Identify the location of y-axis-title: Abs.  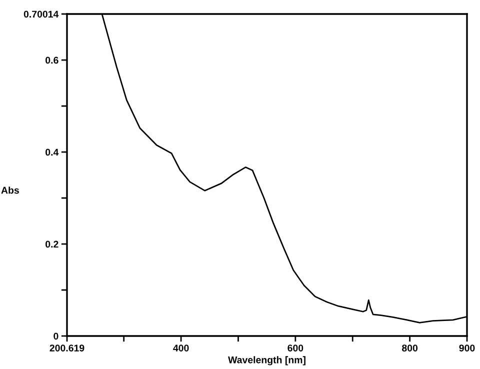
(10, 190).